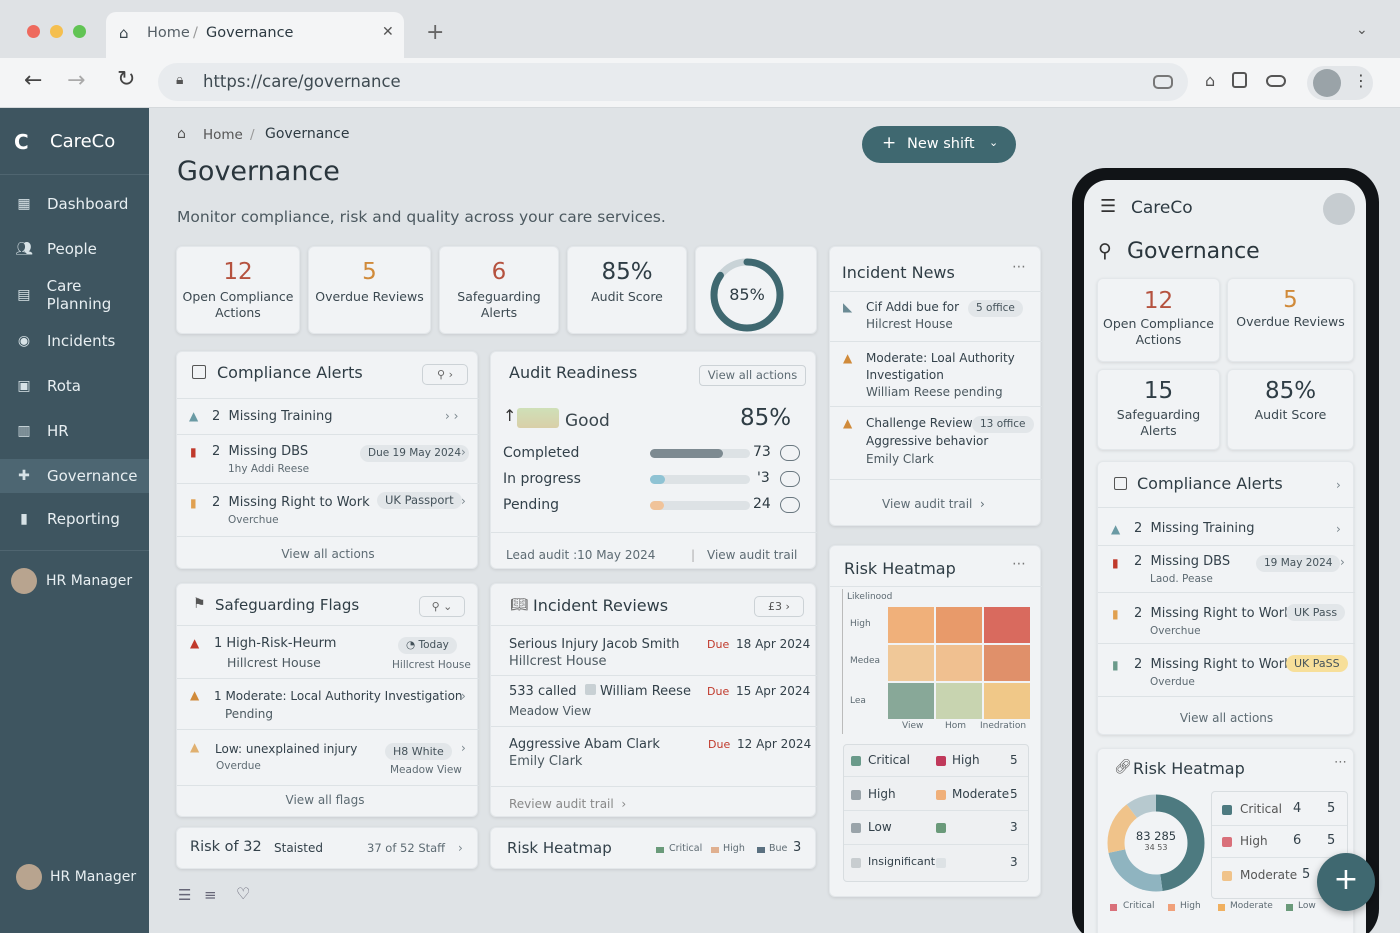 This screenshot has height=933, width=1400. Describe the element at coordinates (1190, 906) in the screenshot. I see `legend-label: High` at that location.